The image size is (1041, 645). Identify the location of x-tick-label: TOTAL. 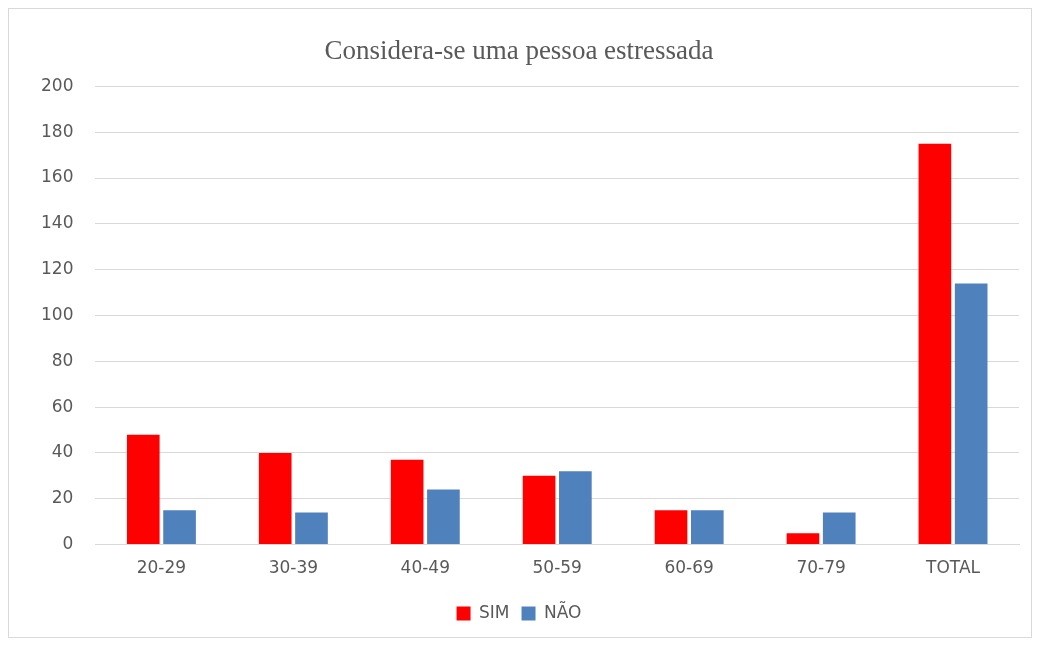
(953, 567).